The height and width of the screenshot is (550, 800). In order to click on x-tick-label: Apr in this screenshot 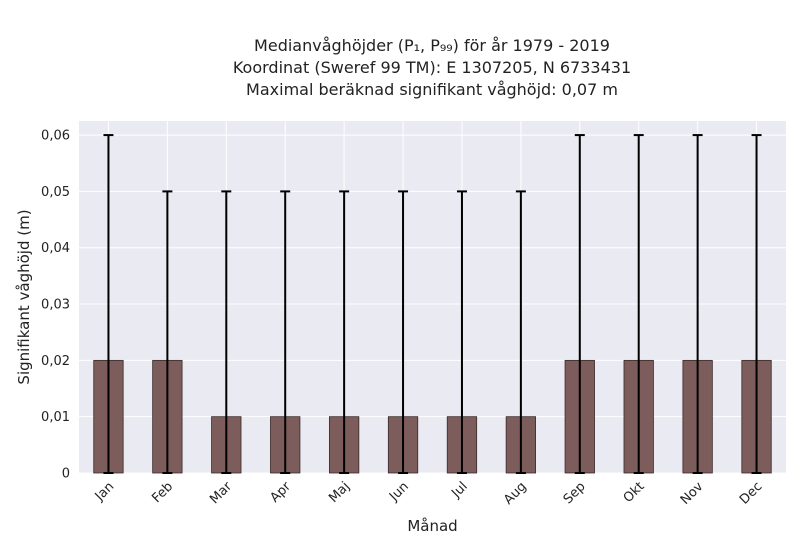, I will do `click(281, 492)`.